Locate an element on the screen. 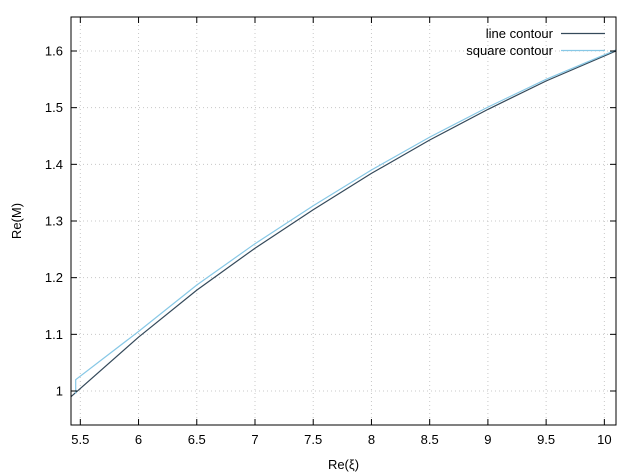  x-tick-label: 9.5 is located at coordinates (546, 439).